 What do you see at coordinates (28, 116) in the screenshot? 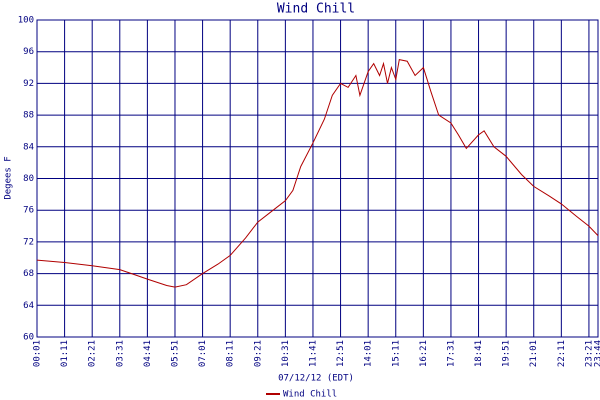
I see `y-tick-label: 88` at bounding box center [28, 116].